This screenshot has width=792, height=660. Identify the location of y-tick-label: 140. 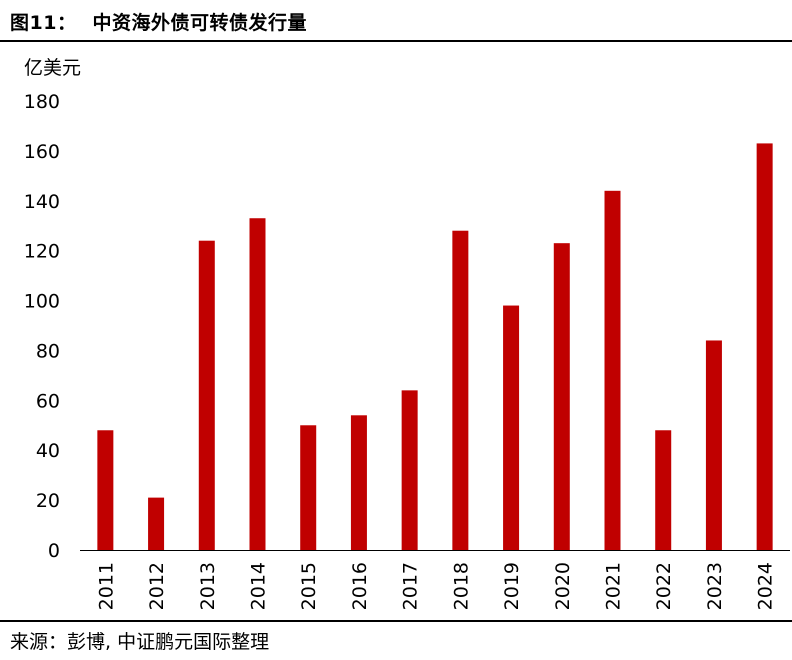
(42, 202).